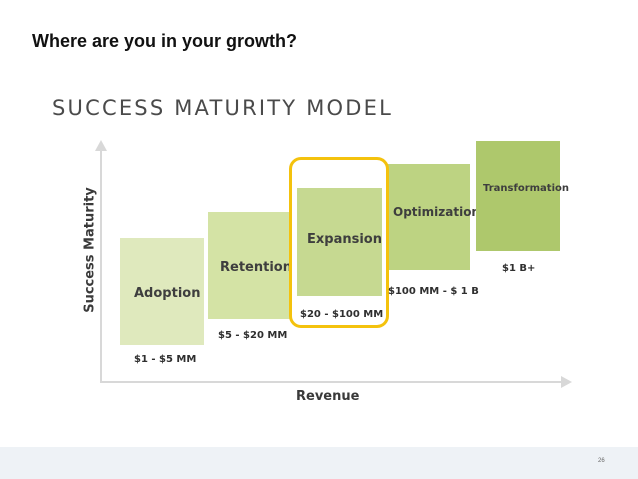  What do you see at coordinates (331, 382) in the screenshot?
I see `x-axis-line` at bounding box center [331, 382].